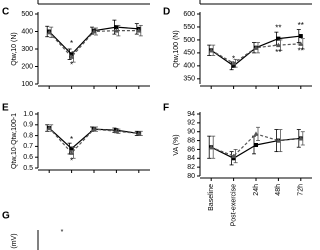 This screenshot has height=250, width=320. Describe the element at coordinates (14, 141) in the screenshot. I see `y-axis-label: Qtw,10·Qtw,100-1` at that location.